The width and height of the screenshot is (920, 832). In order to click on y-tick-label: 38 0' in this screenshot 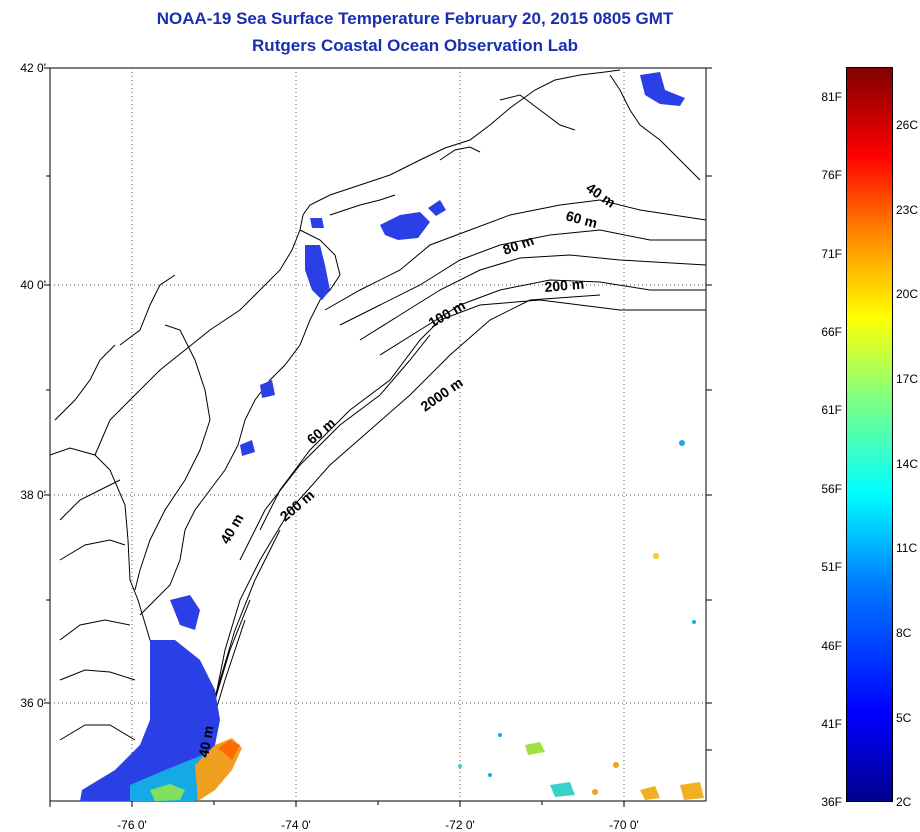, I will do `click(33, 495)`.